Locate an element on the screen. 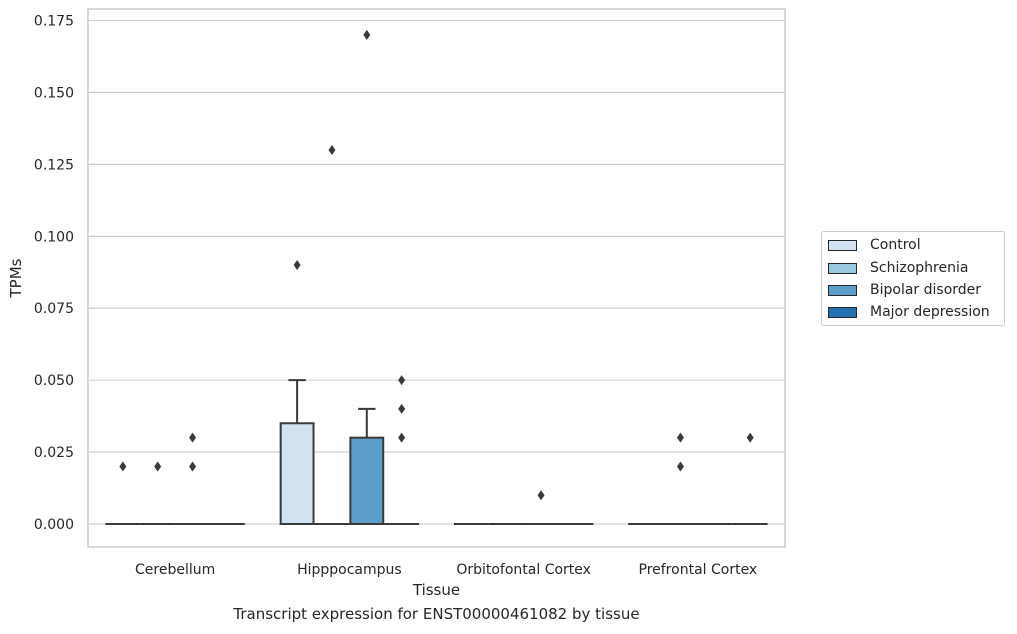  legend-label-bipolar: Bipolar disorder is located at coordinates (926, 290).